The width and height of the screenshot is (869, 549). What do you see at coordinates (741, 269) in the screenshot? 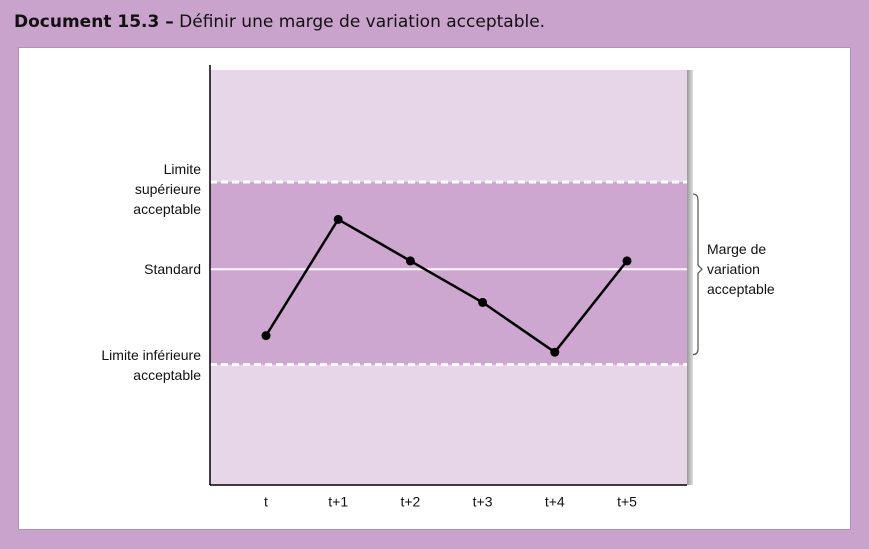
I see `annotation: Marge de variation acceptable` at bounding box center [741, 269].